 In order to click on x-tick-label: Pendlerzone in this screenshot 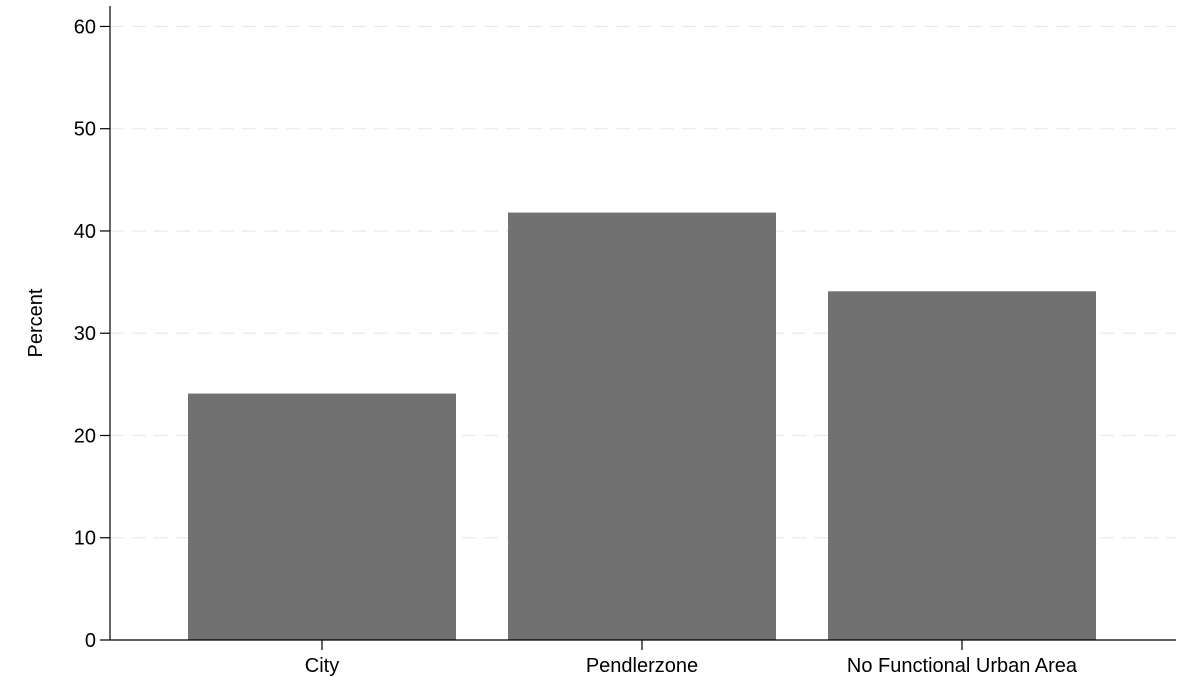, I will do `click(642, 666)`.